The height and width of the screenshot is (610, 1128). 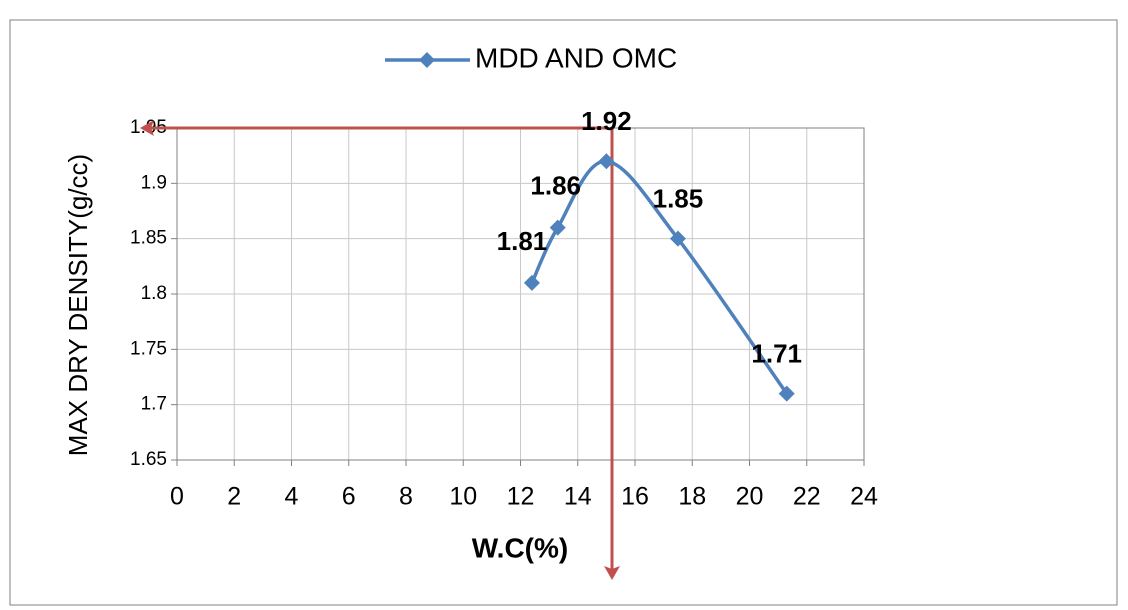 What do you see at coordinates (692, 497) in the screenshot?
I see `x-tick-label: 18` at bounding box center [692, 497].